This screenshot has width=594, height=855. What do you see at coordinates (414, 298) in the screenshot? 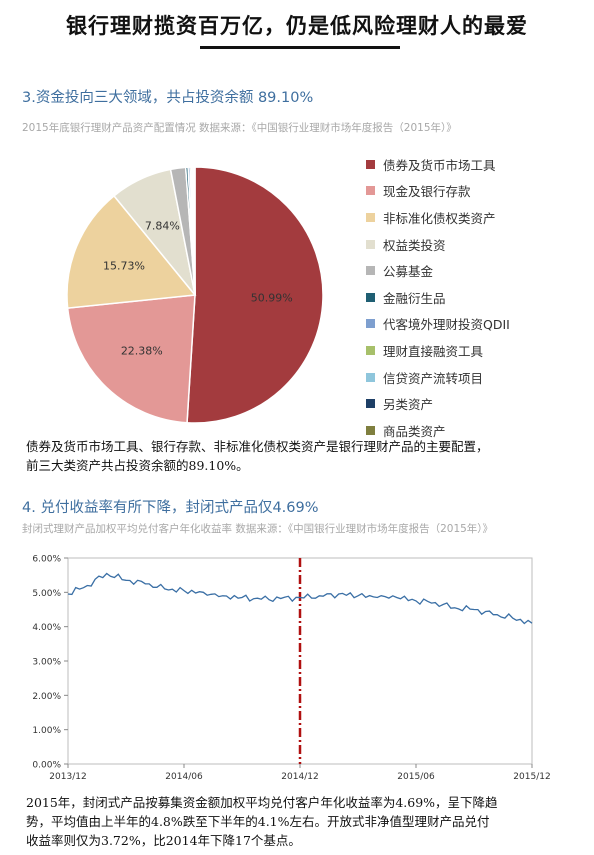
I see `legend-label: 金融衍生品` at bounding box center [414, 298].